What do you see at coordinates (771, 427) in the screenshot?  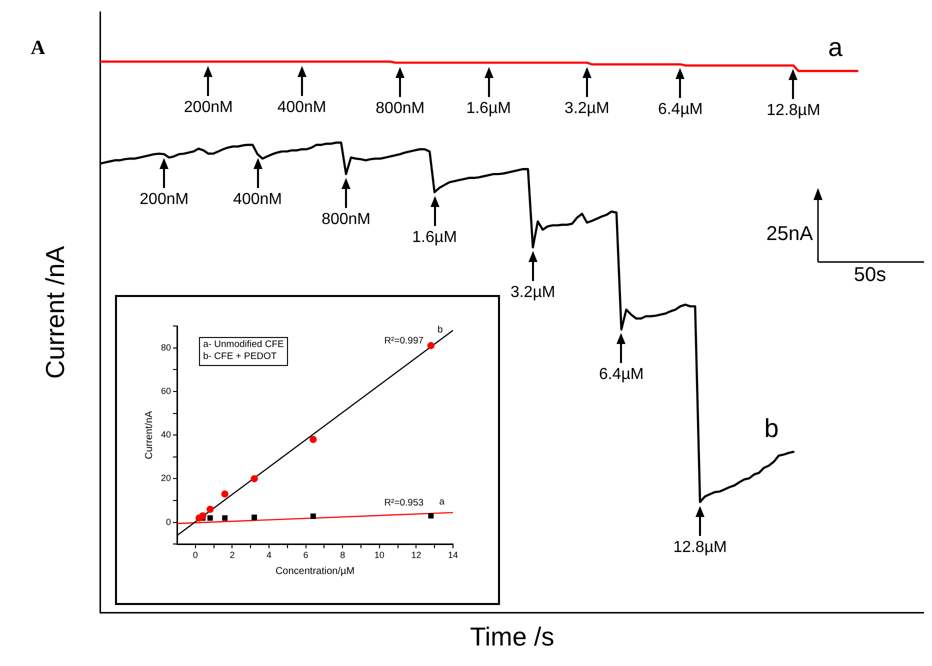 I see `series-label: b` at bounding box center [771, 427].